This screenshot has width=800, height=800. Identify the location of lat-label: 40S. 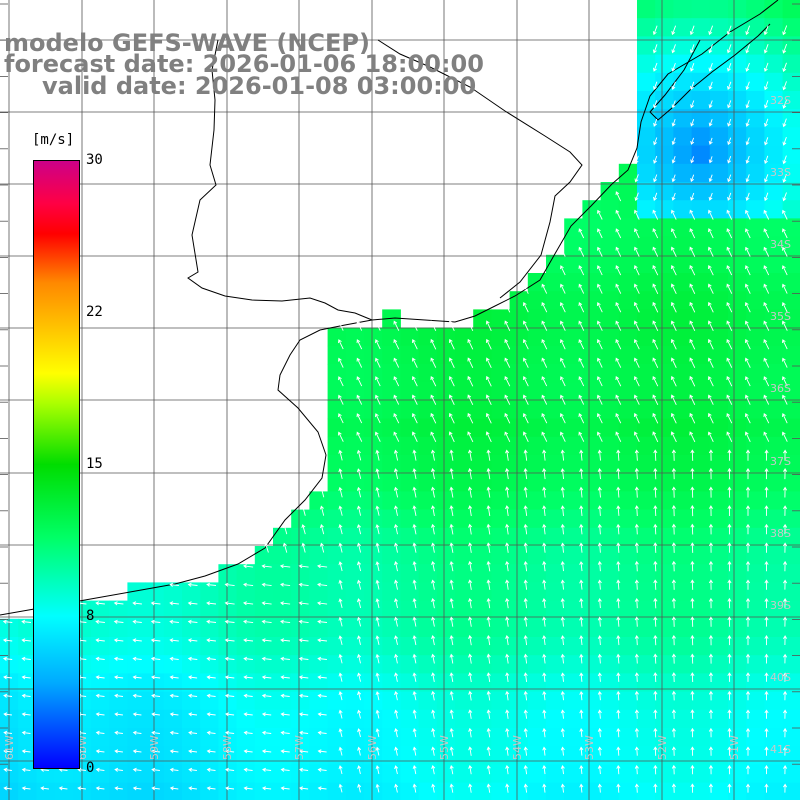
(780, 677).